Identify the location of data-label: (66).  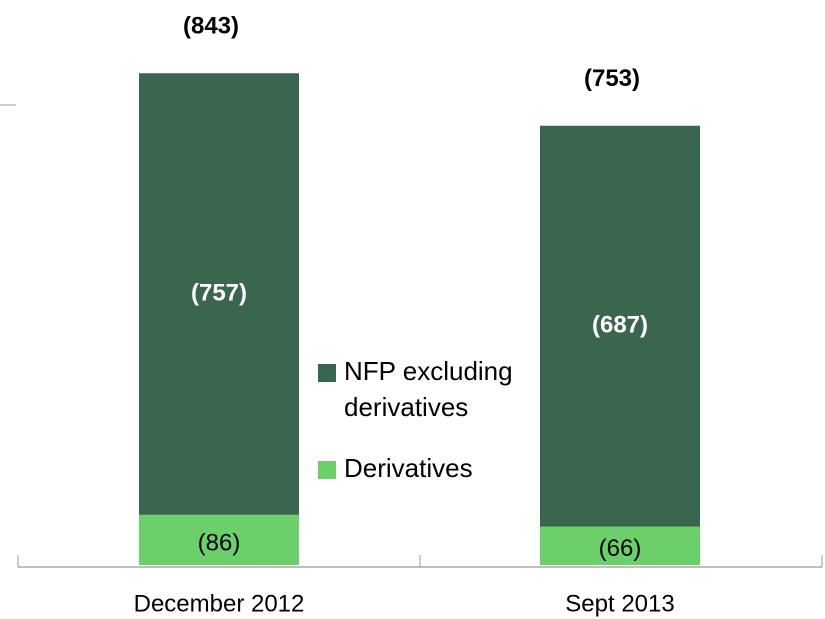
(620, 548).